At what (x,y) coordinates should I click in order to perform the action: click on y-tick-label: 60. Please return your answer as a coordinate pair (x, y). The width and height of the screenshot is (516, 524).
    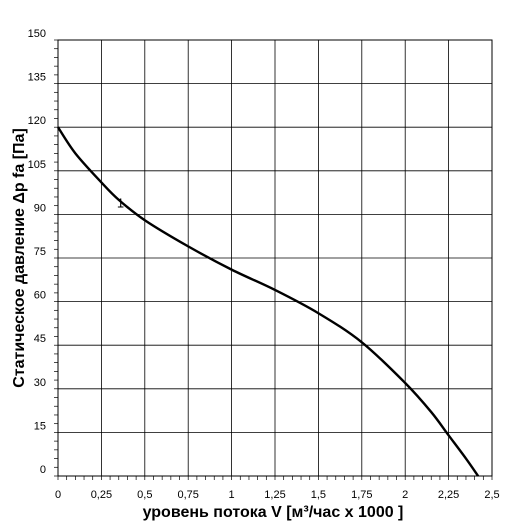
    Looking at the image, I should click on (40, 296).